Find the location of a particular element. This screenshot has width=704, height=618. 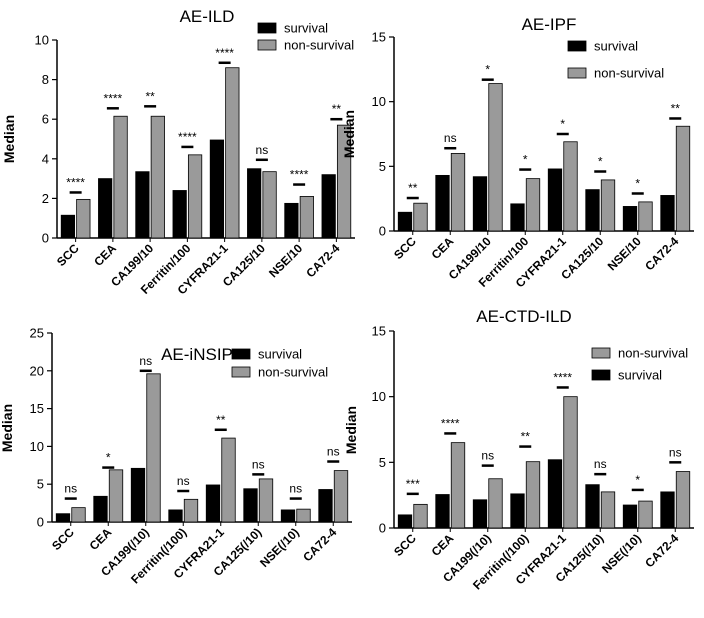

sig-label-1: **** is located at coordinates (450, 423).